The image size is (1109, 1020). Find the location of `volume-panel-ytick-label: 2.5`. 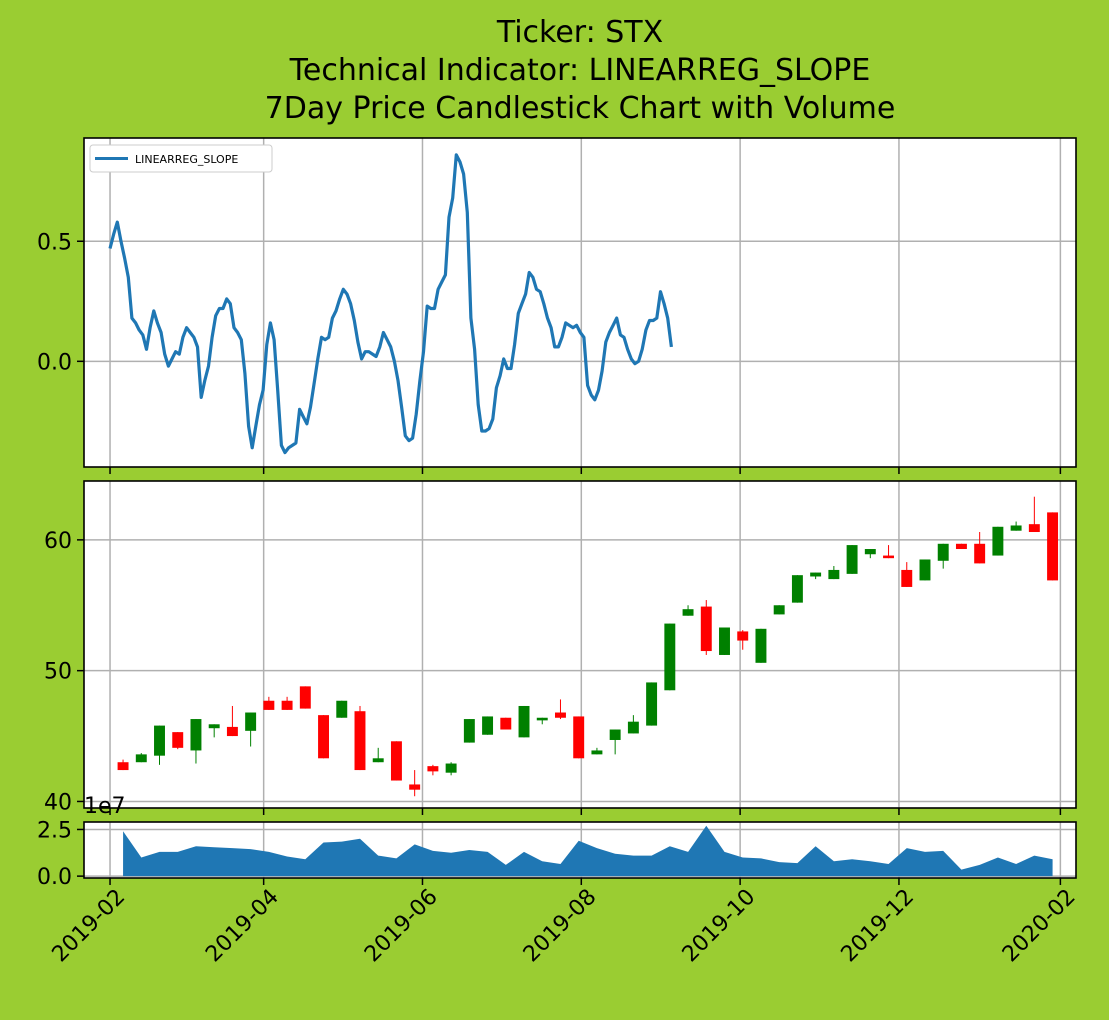

volume-panel-ytick-label: 2.5 is located at coordinates (54, 830).